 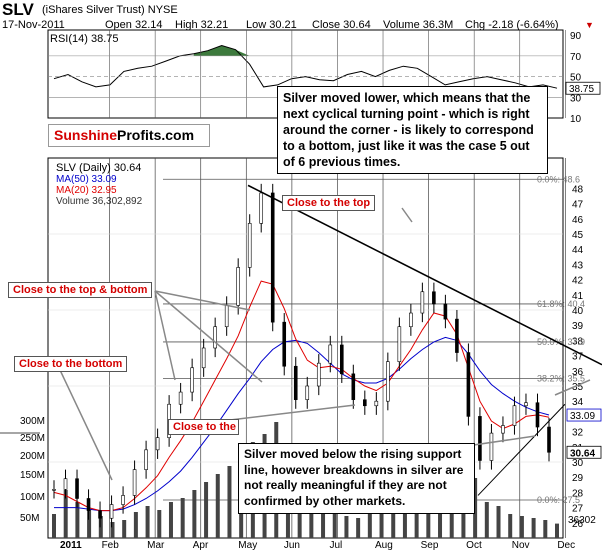 What do you see at coordinates (566, 545) in the screenshot?
I see `month-tick-label: Dec` at bounding box center [566, 545].